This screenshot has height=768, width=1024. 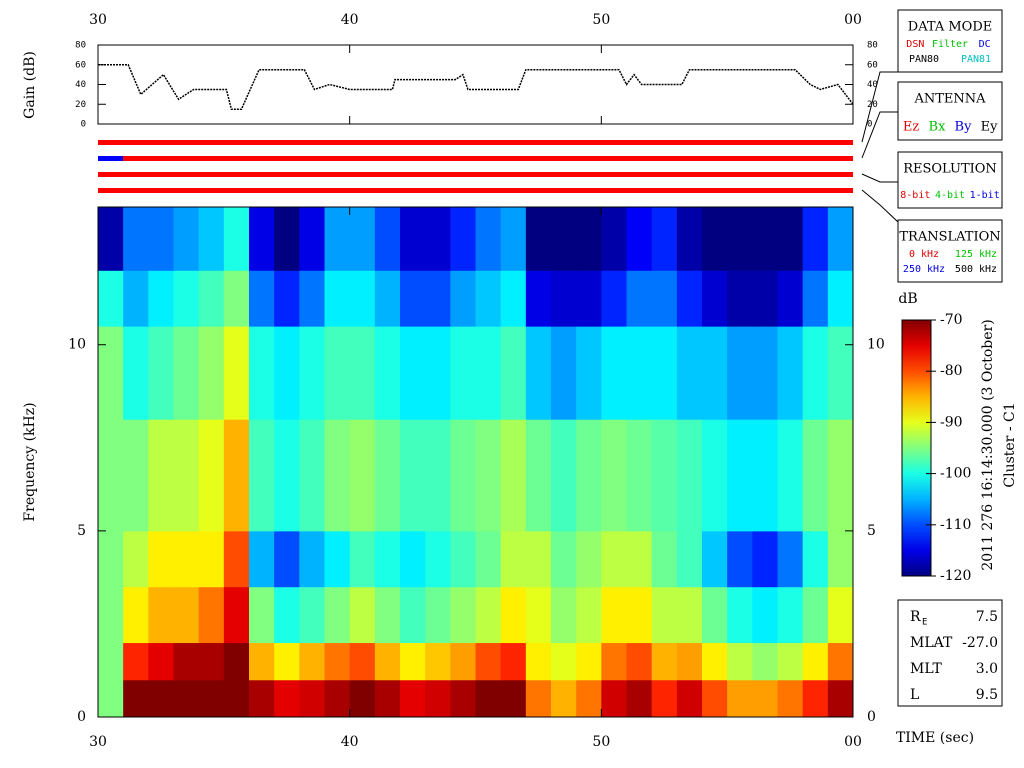 What do you see at coordinates (987, 695) in the screenshot?
I see `orbit-value: 9.5` at bounding box center [987, 695].